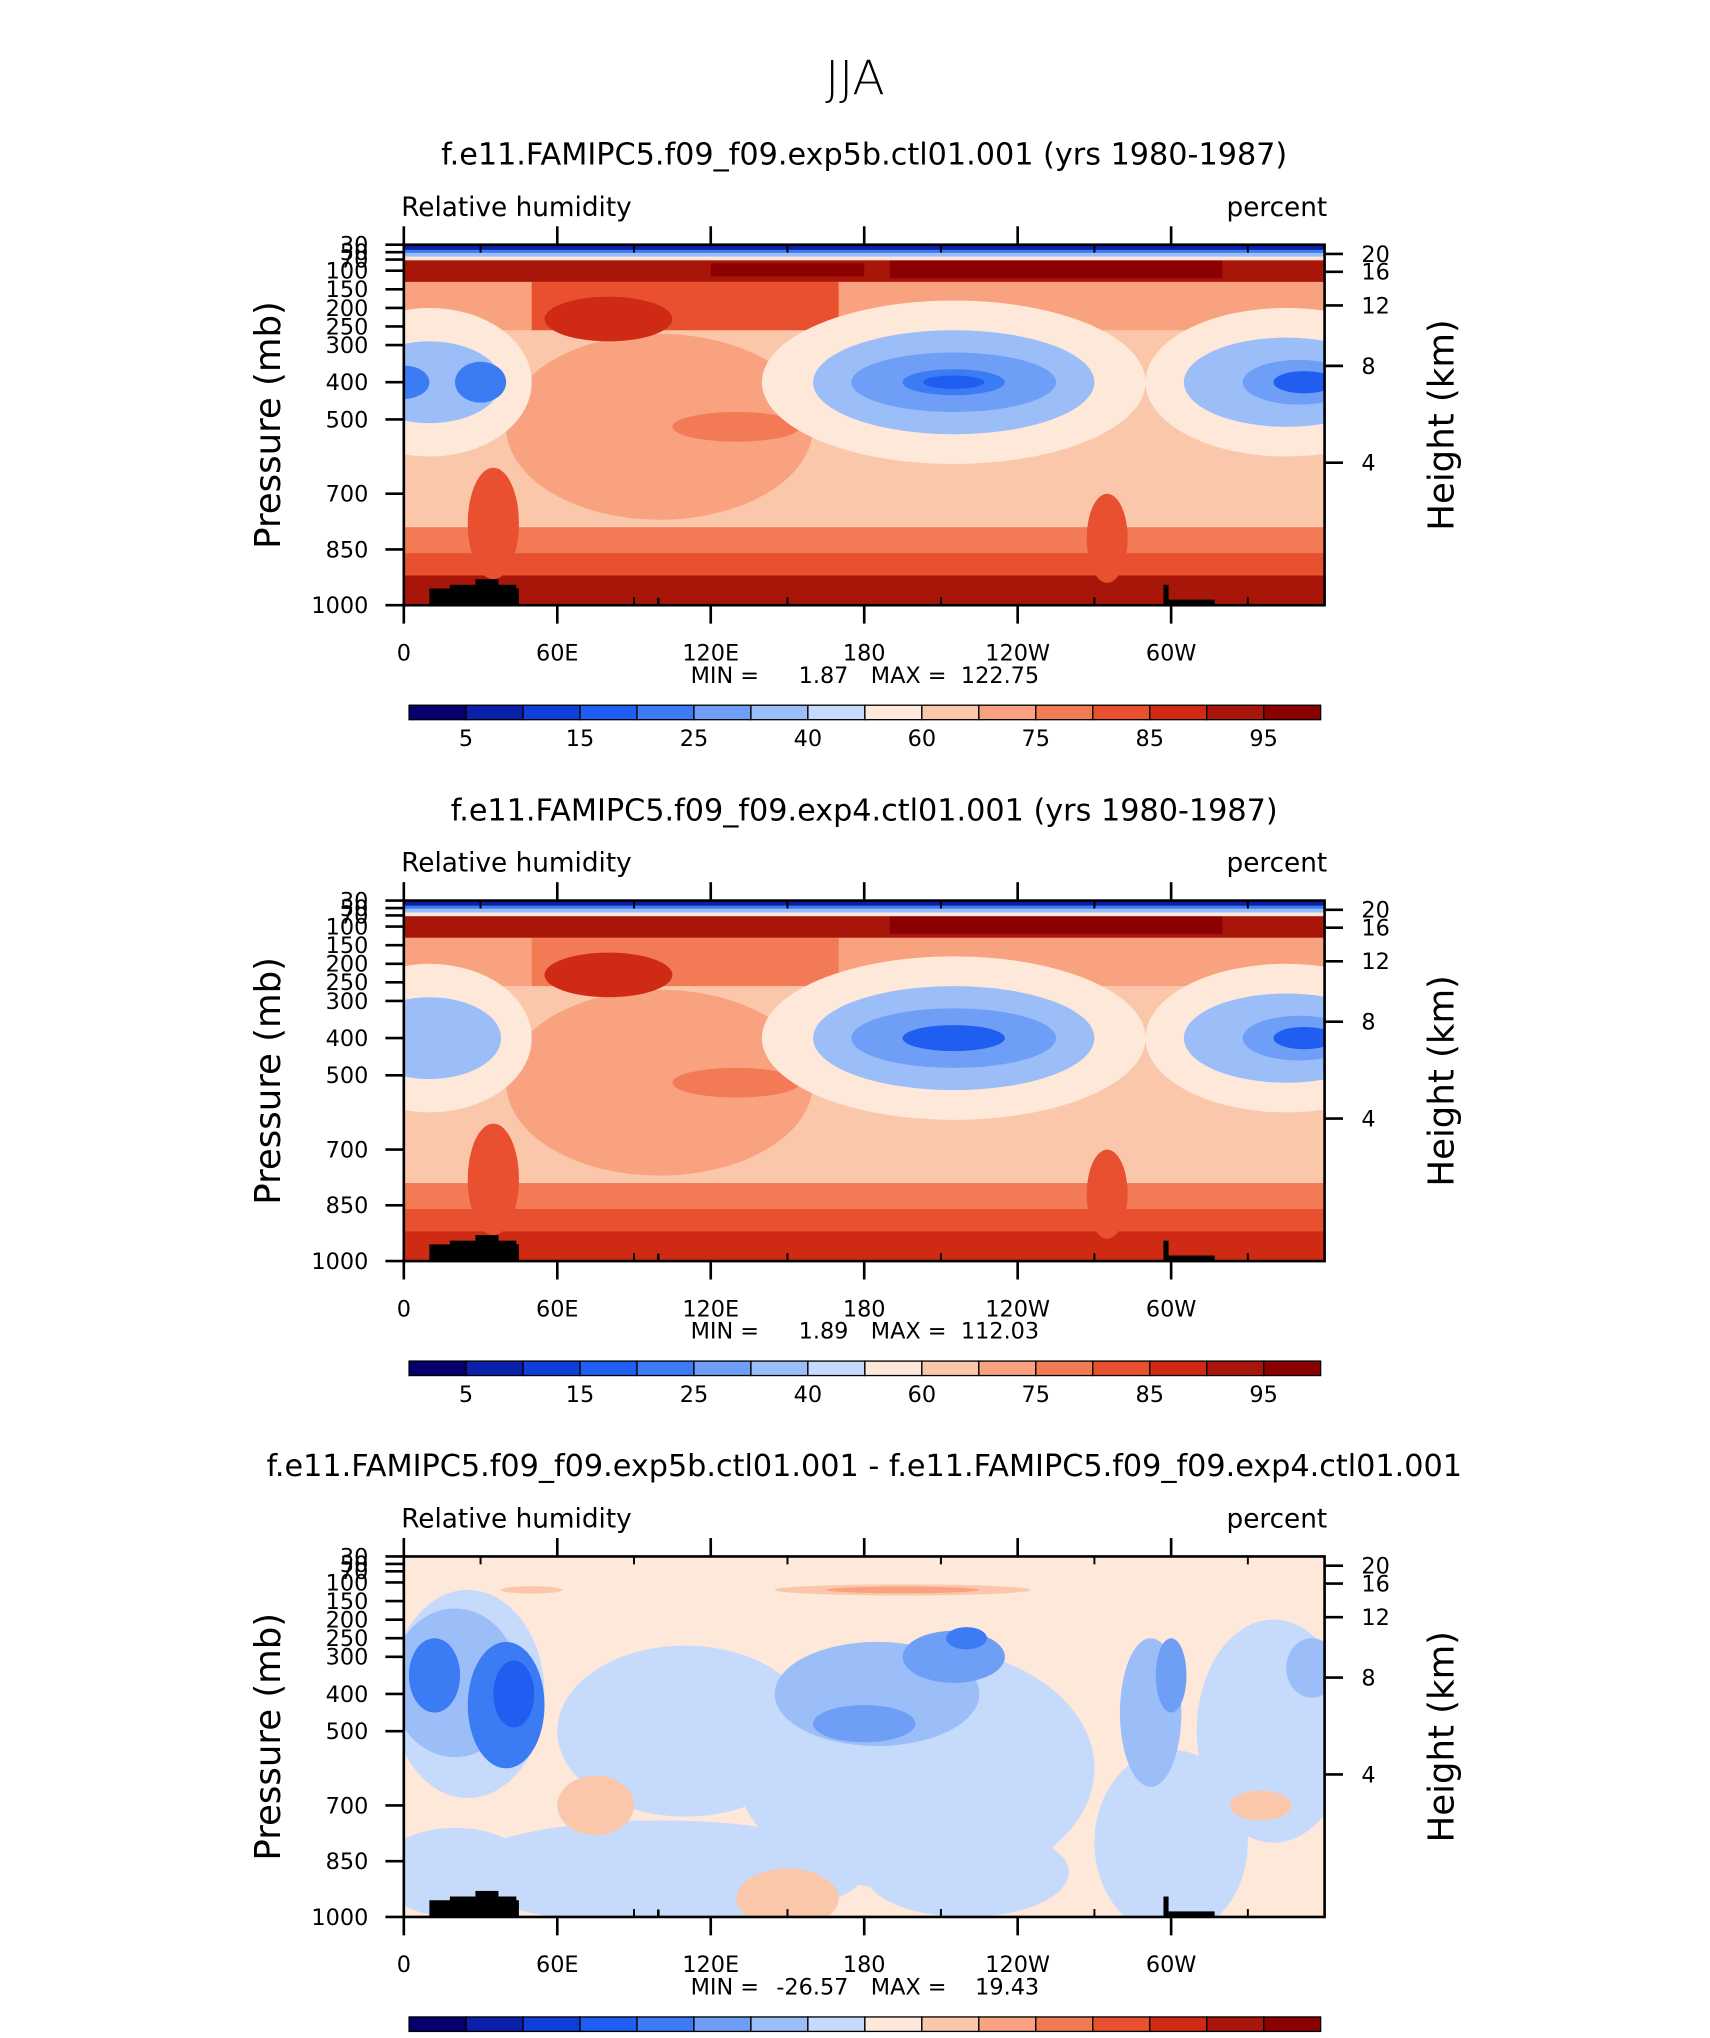  I want to click on y-tick-label: 50, so click(354, 253).